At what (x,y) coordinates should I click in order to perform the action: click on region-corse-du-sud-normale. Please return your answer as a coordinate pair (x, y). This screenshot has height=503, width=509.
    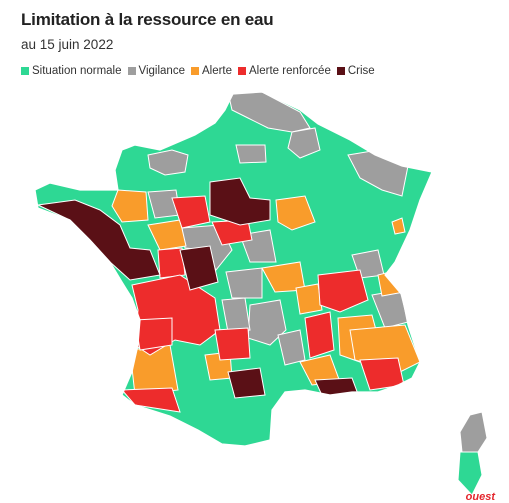
    Looking at the image, I should click on (470, 473).